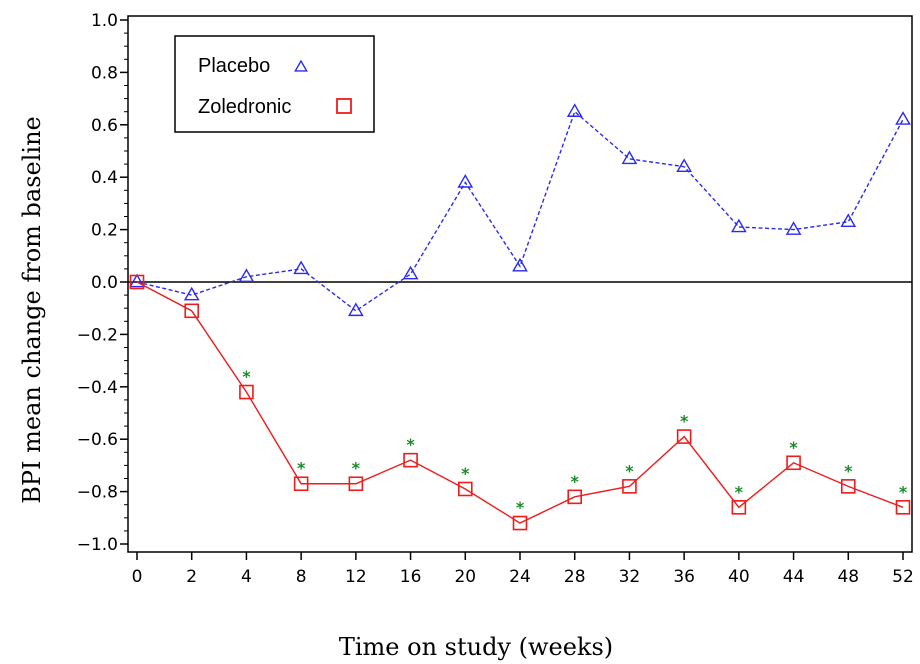 The image size is (920, 664). What do you see at coordinates (104, 126) in the screenshot?
I see `y-tick-label: 0.6` at bounding box center [104, 126].